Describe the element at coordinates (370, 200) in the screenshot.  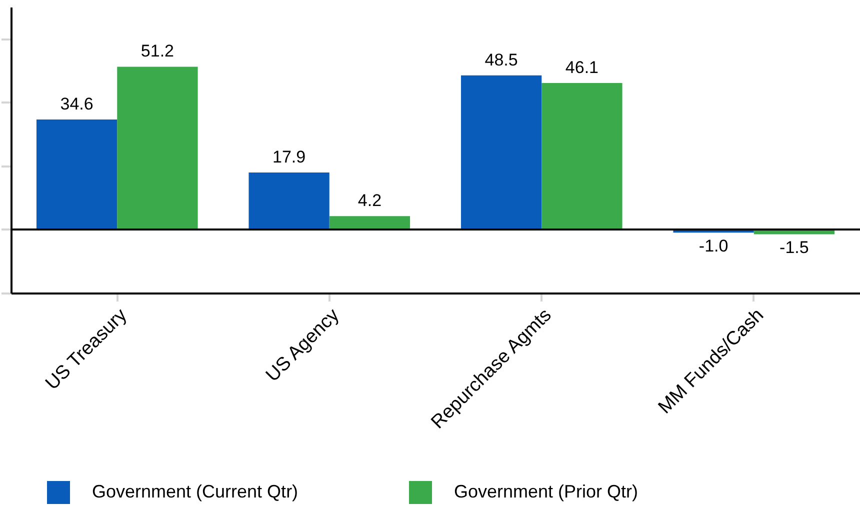
I see `data-label: 4.2` at that location.